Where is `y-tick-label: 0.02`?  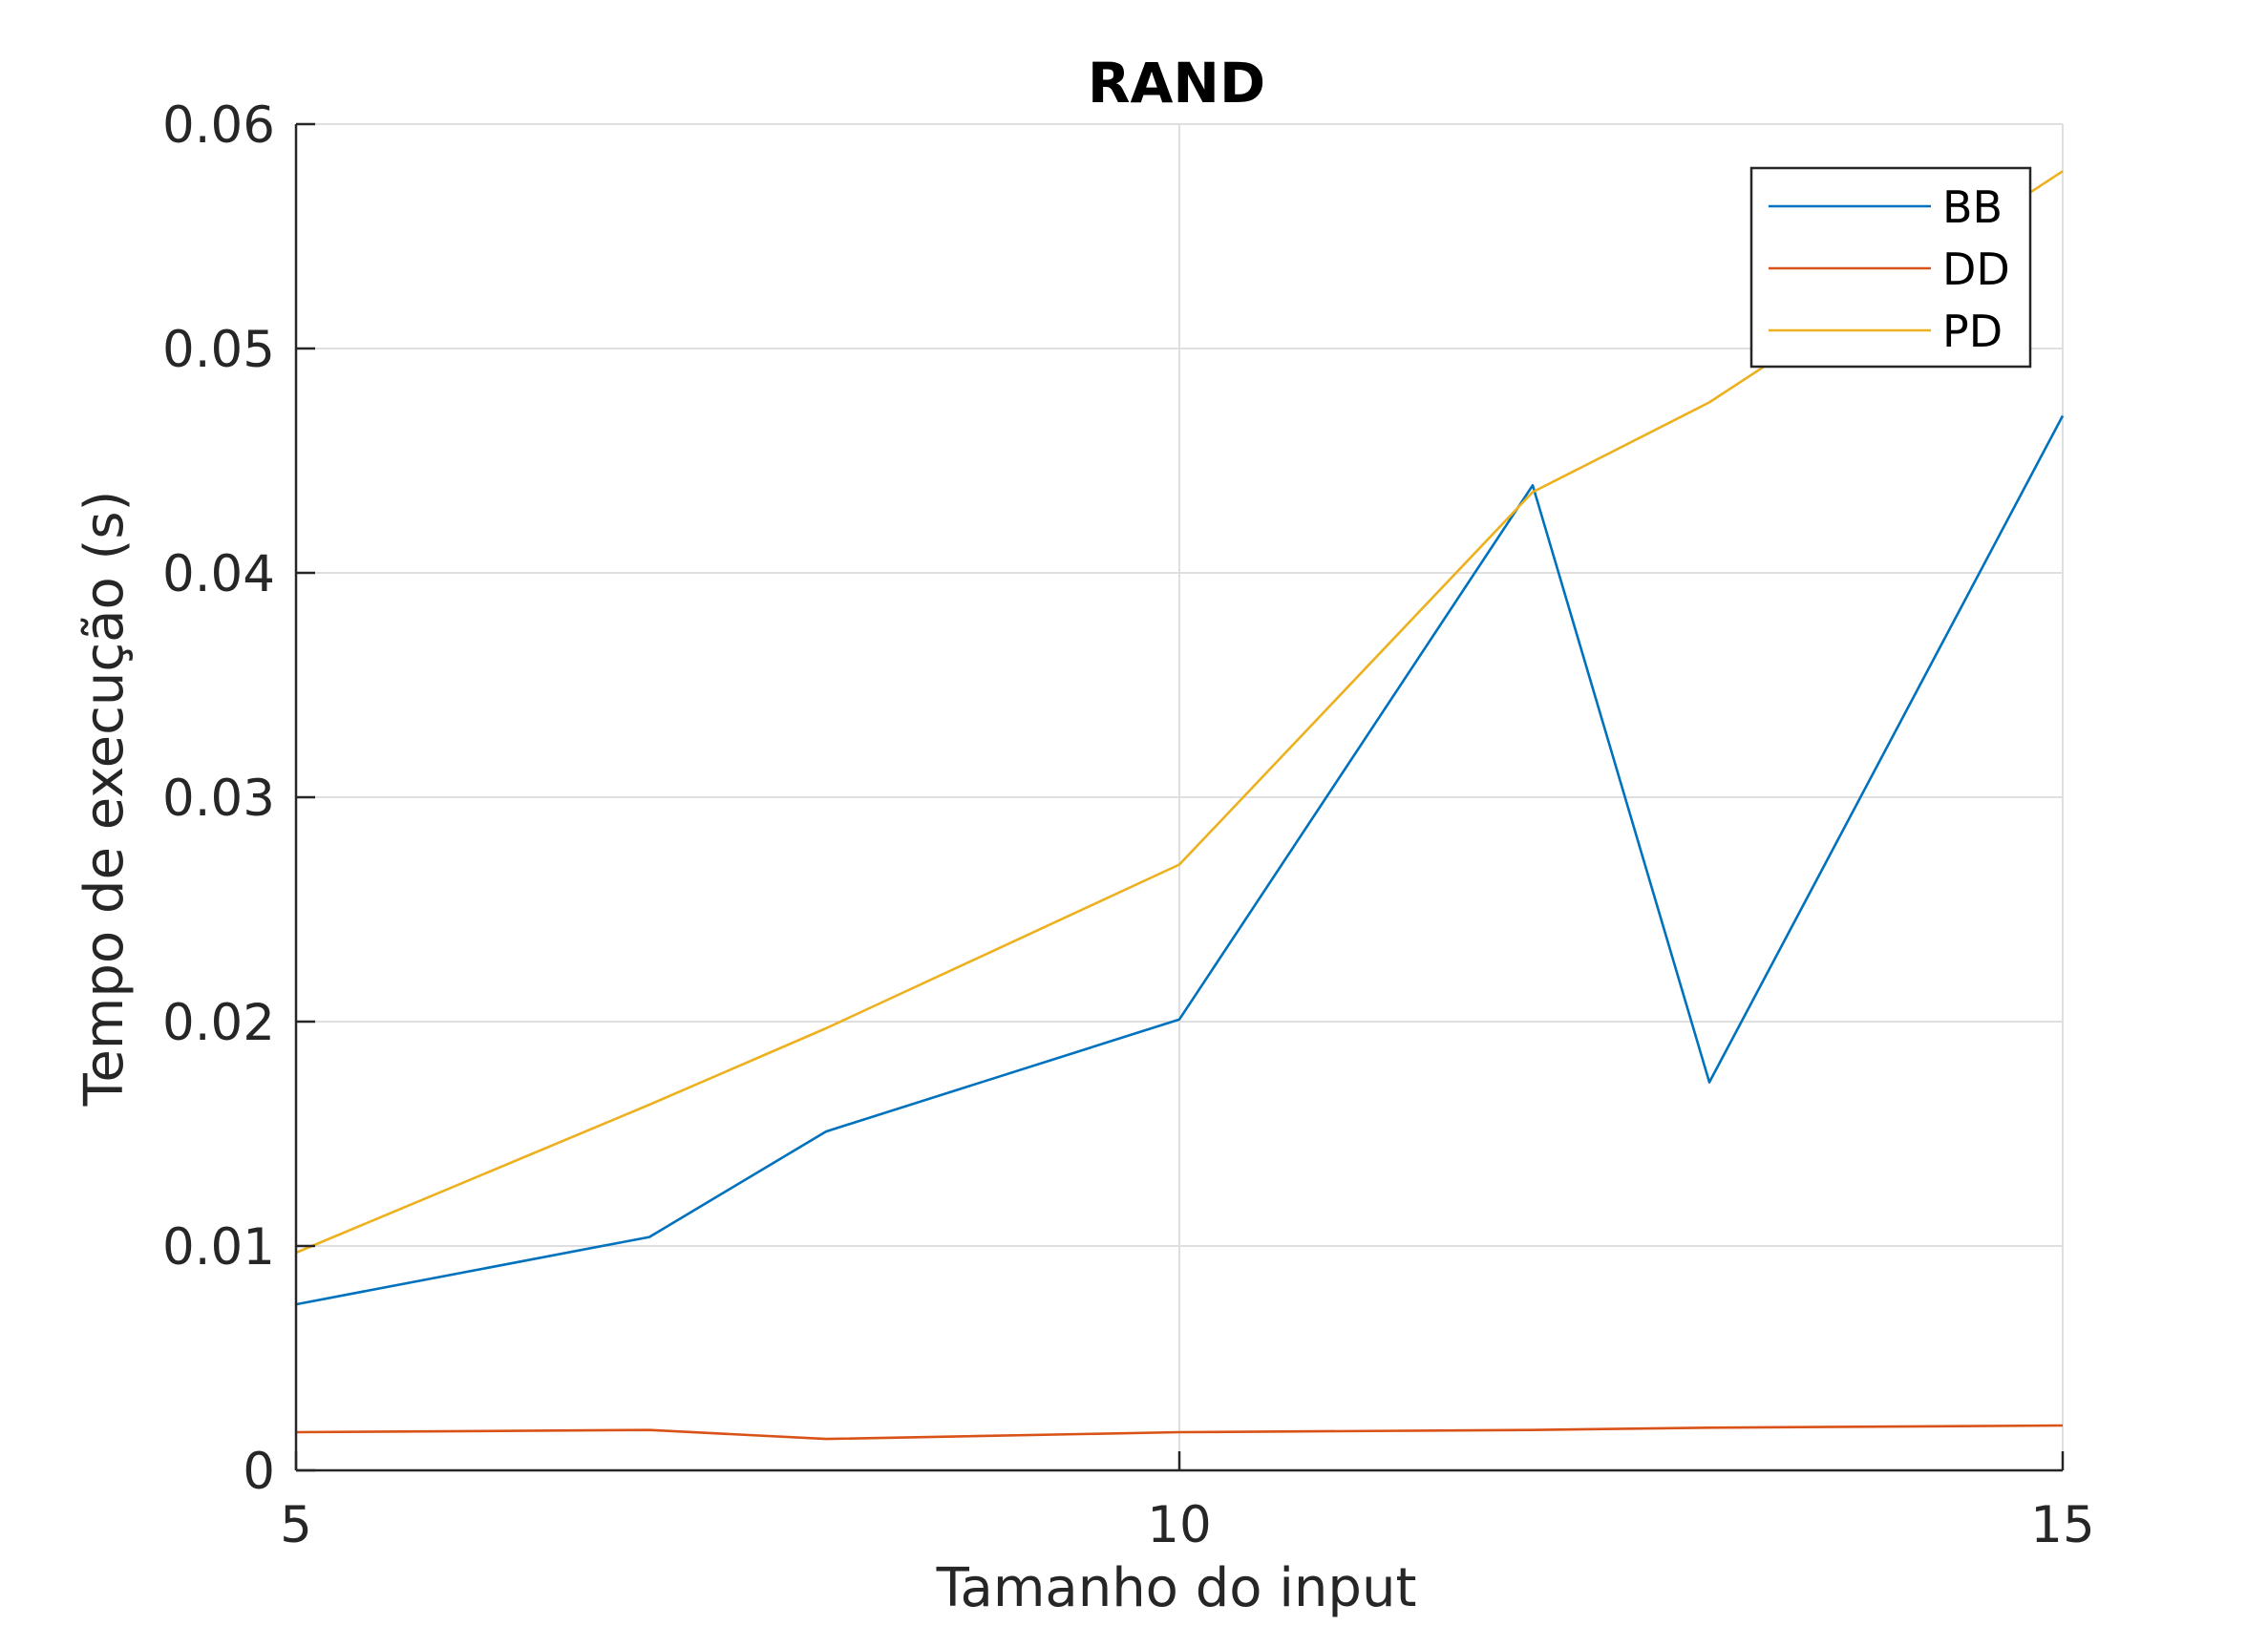 y-tick-label: 0.02 is located at coordinates (218, 1023).